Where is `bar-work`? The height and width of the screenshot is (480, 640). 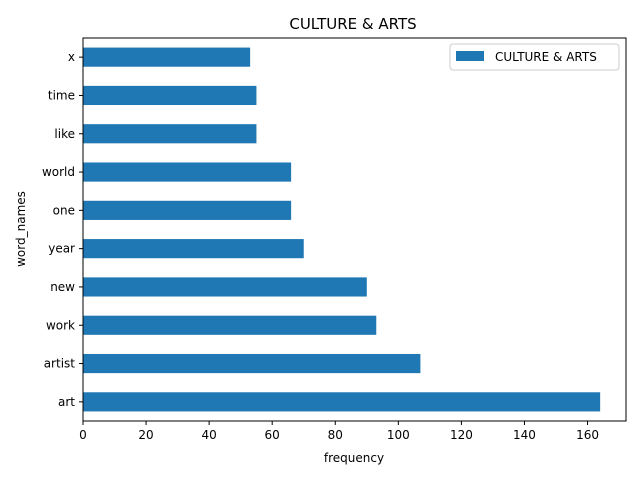 bar-work is located at coordinates (230, 325).